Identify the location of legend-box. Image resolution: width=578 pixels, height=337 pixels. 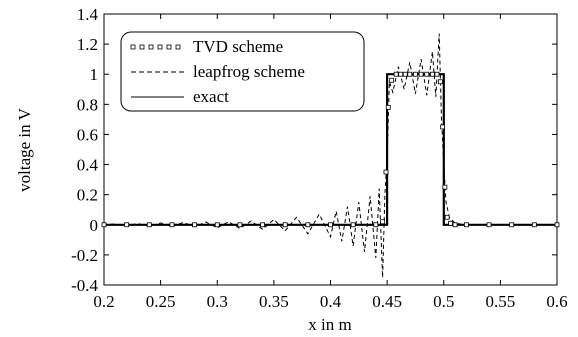
(242, 71).